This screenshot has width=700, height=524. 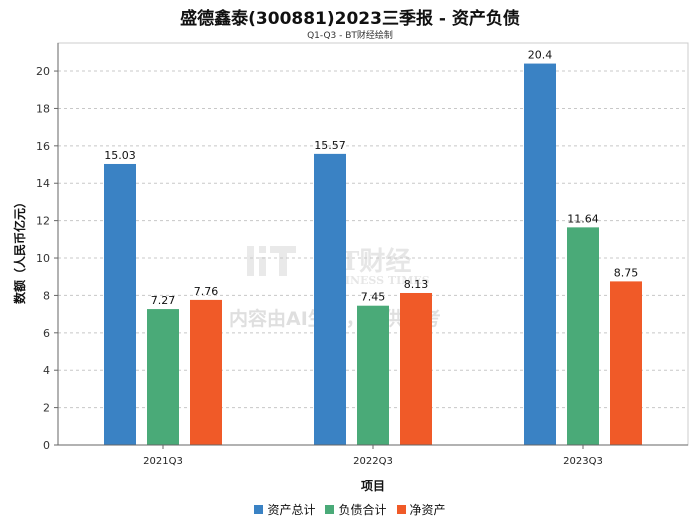 I want to click on x-axis-labels: 2021Q3 2022Q3 2023Q3, so click(x=373, y=456).